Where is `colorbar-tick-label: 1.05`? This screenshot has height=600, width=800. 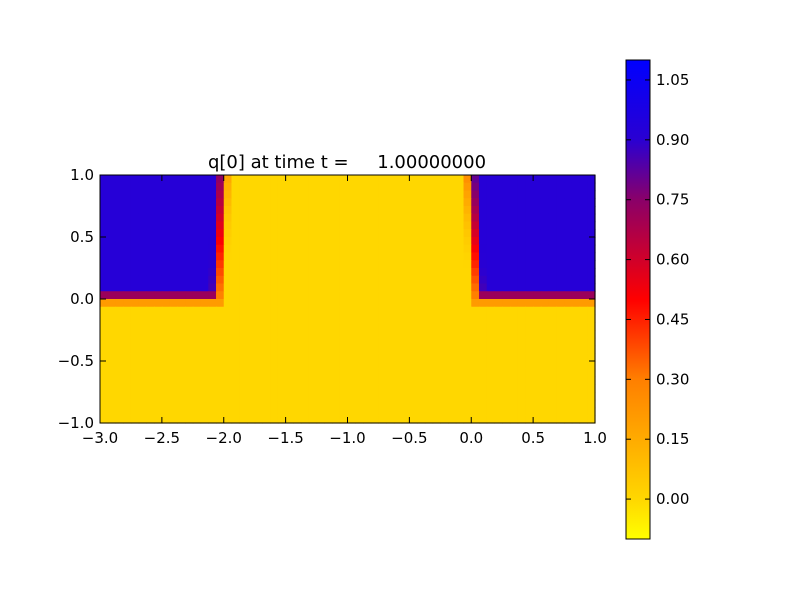
colorbar-tick-label: 1.05 is located at coordinates (672, 80).